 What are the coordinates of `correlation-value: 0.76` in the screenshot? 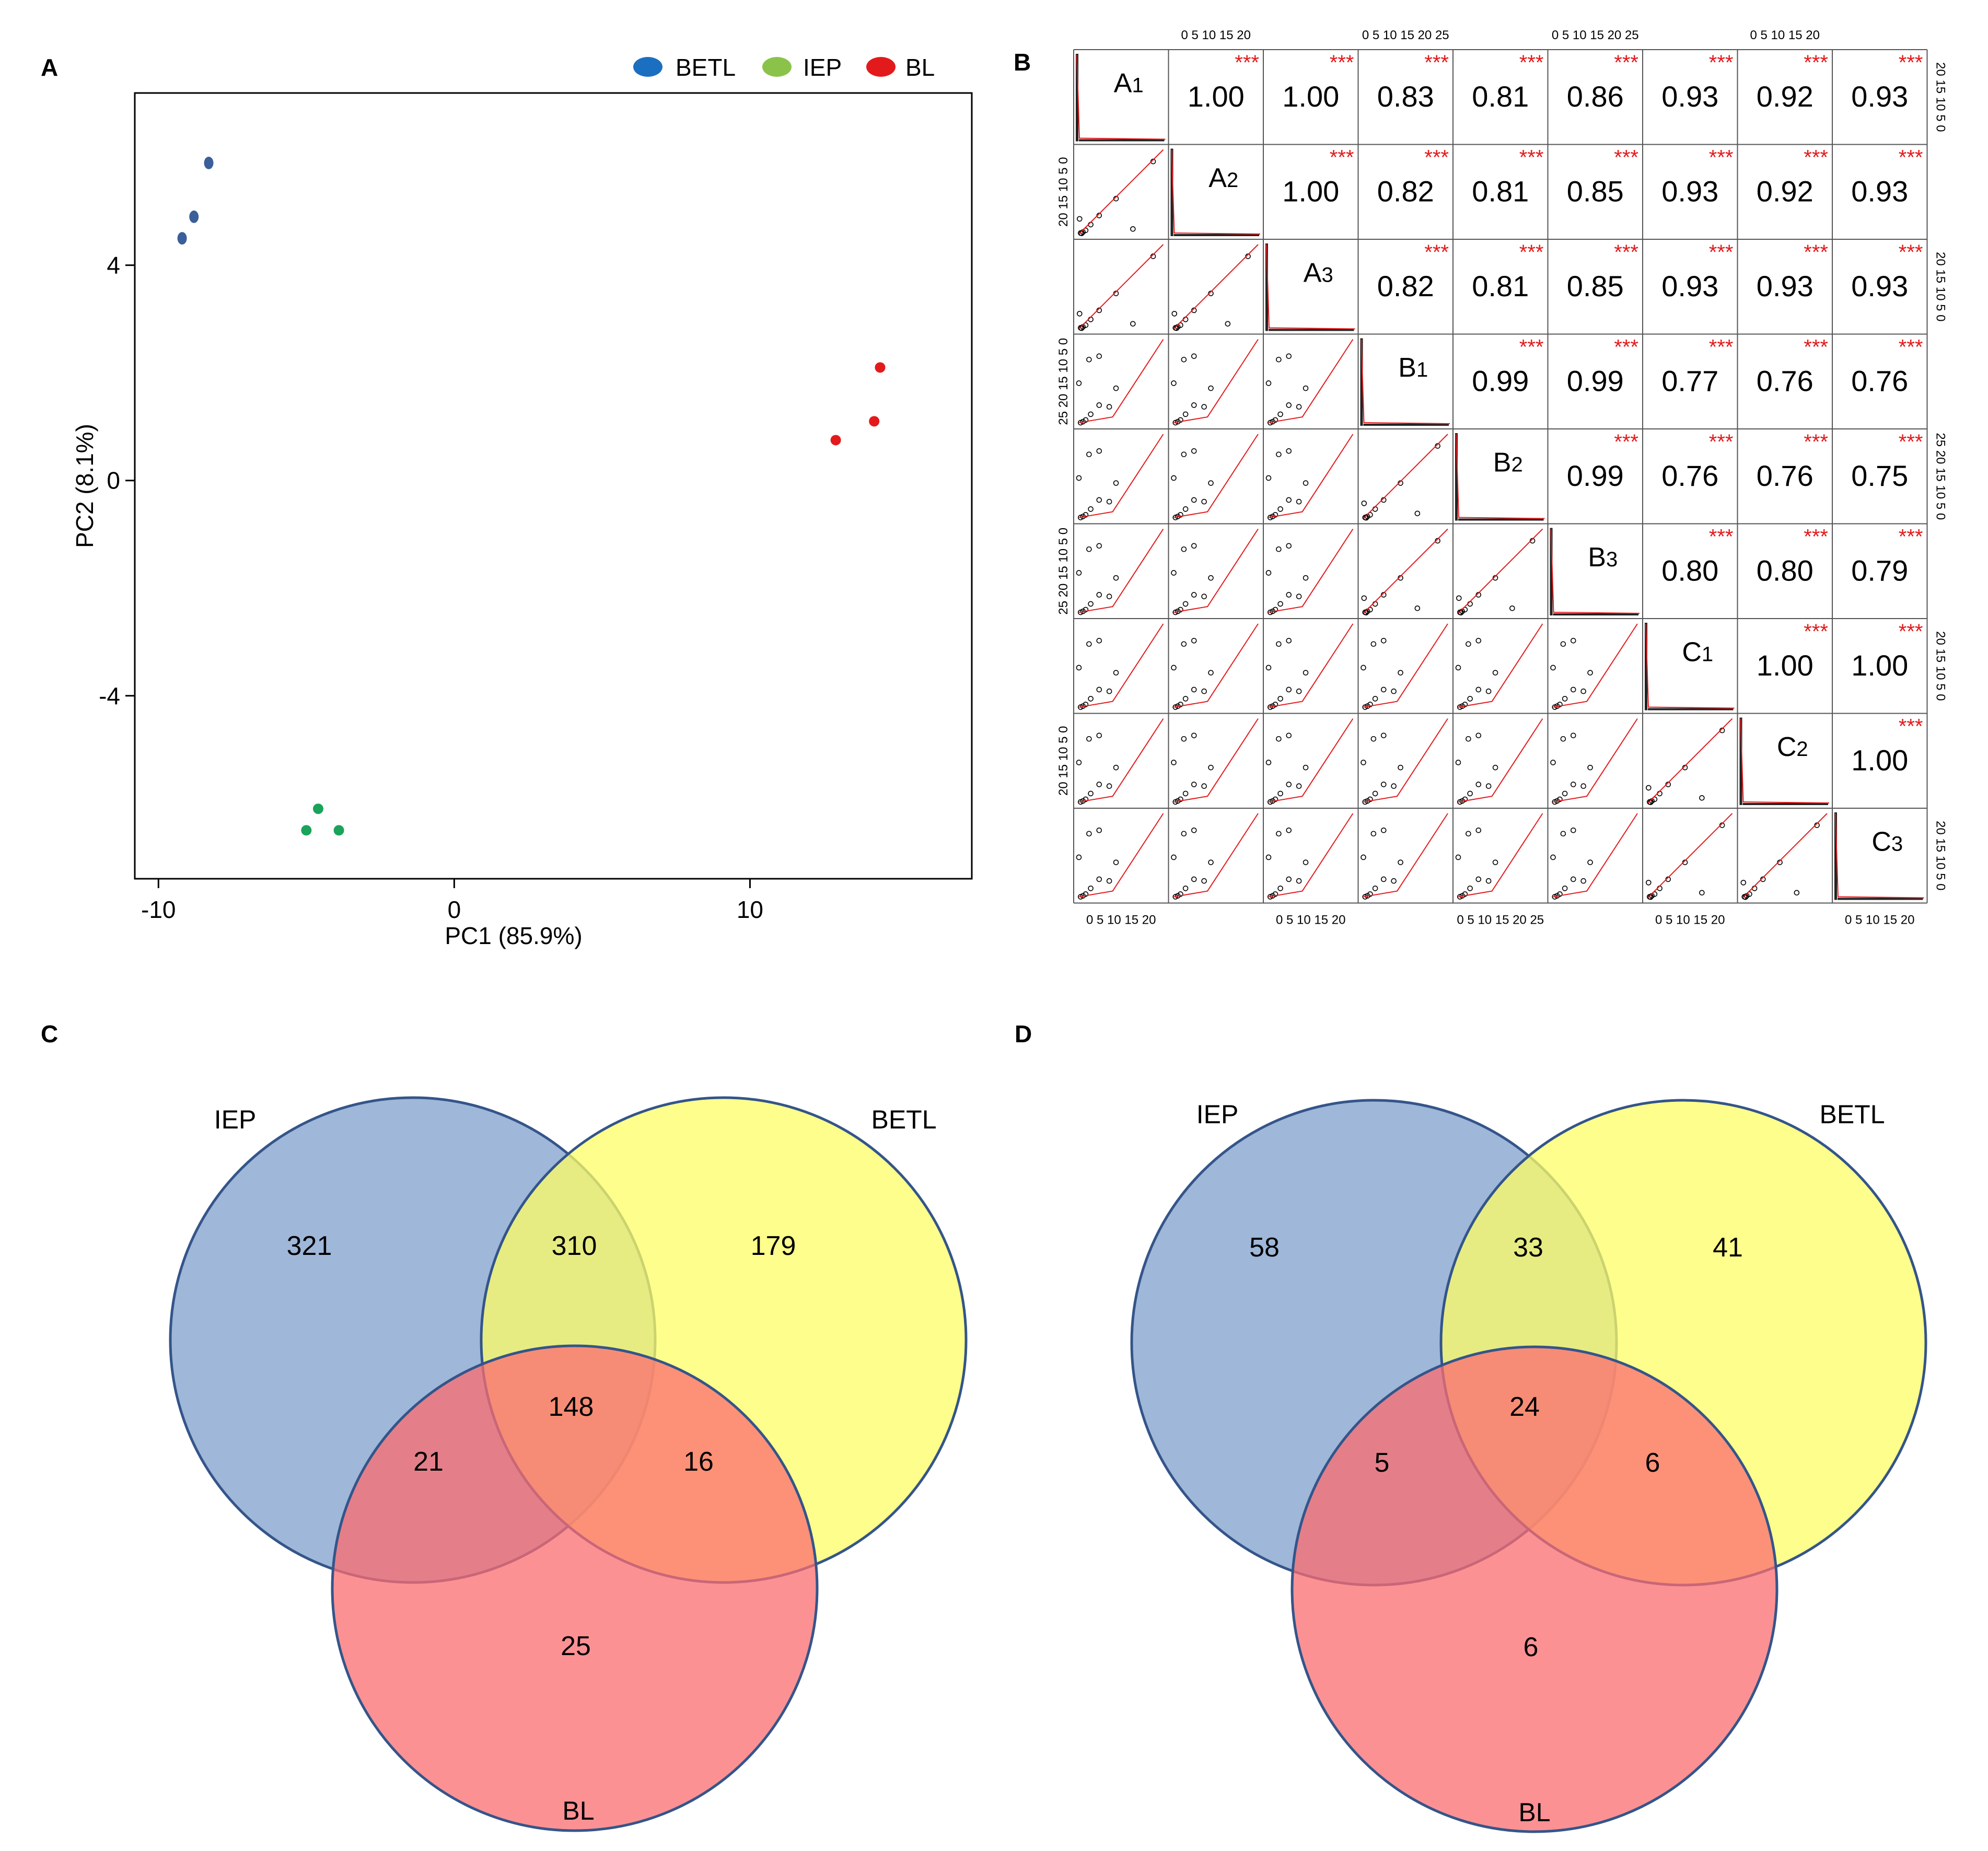 It's located at (1785, 380).